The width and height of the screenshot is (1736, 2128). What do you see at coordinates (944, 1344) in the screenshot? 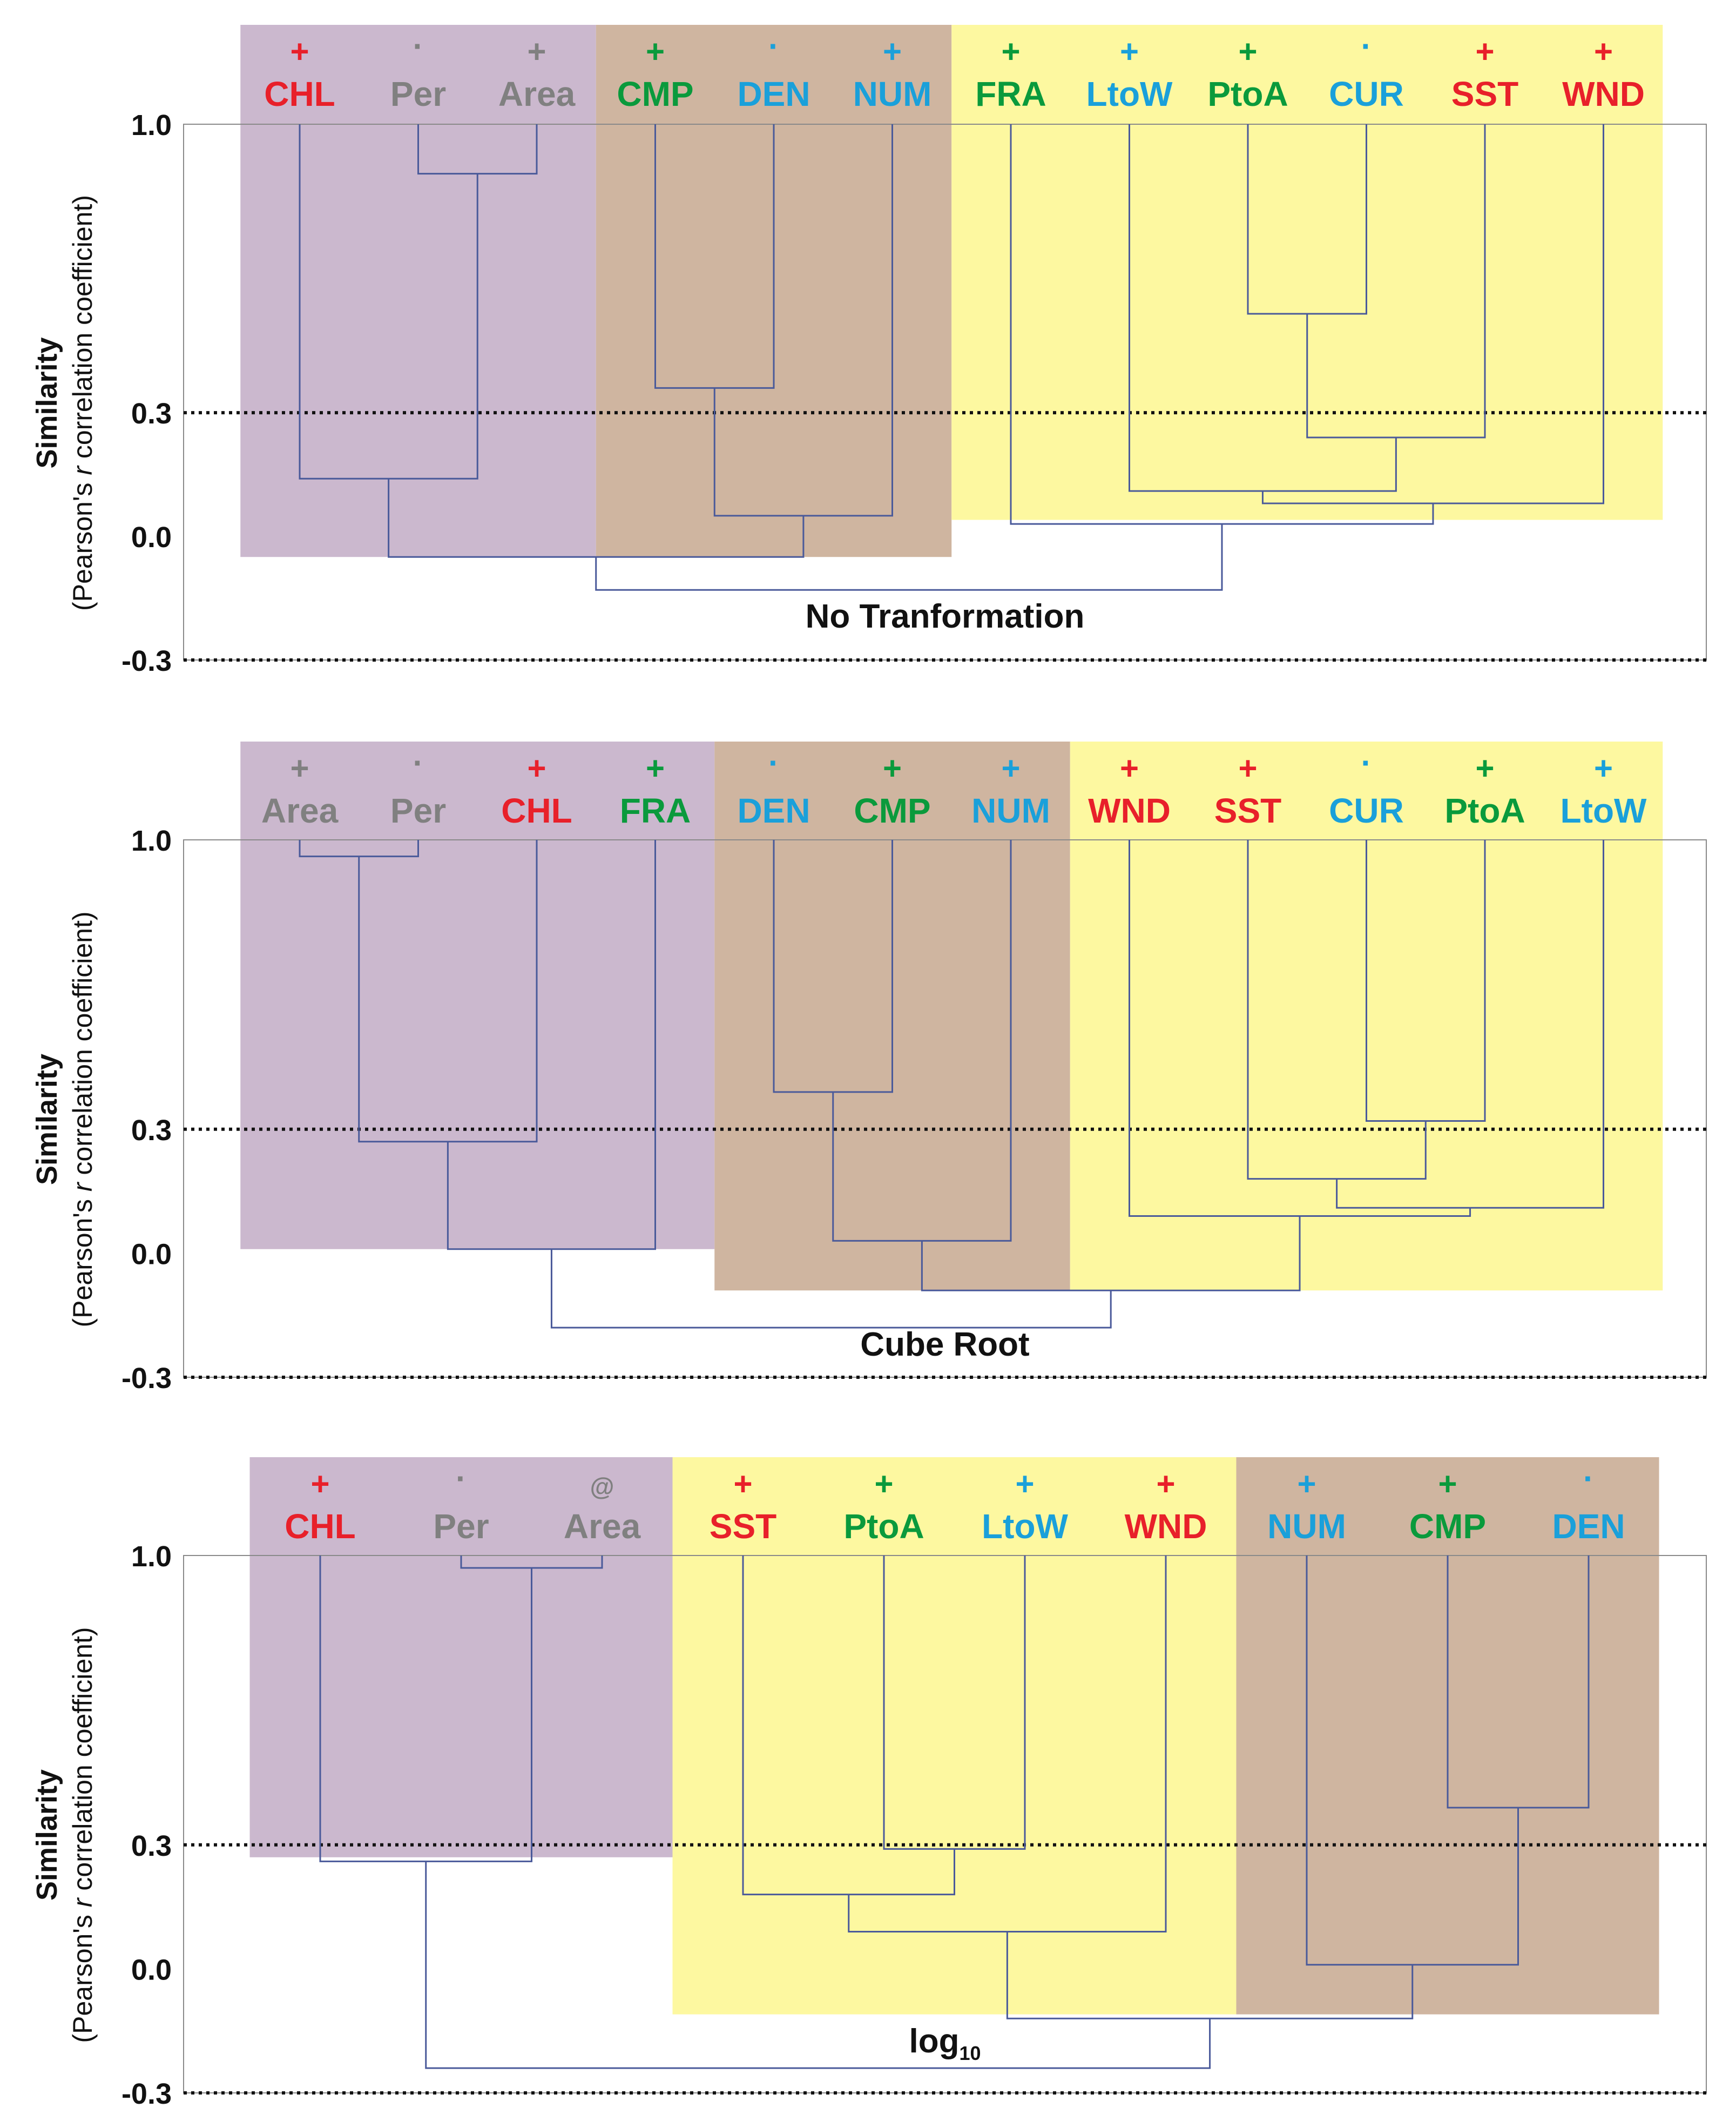
I see `panel-title: Cube Root` at bounding box center [944, 1344].